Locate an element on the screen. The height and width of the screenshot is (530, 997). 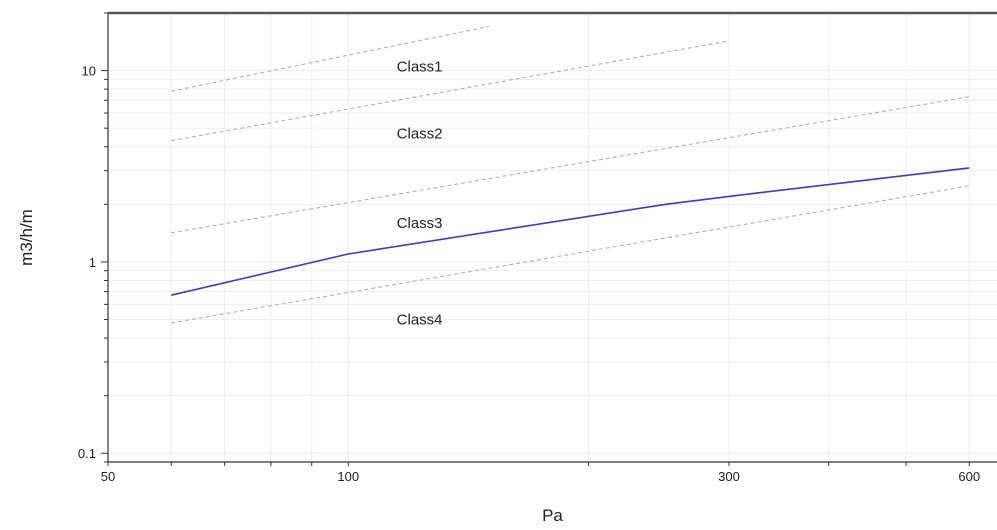
class-label-4: Class4 is located at coordinates (420, 320).